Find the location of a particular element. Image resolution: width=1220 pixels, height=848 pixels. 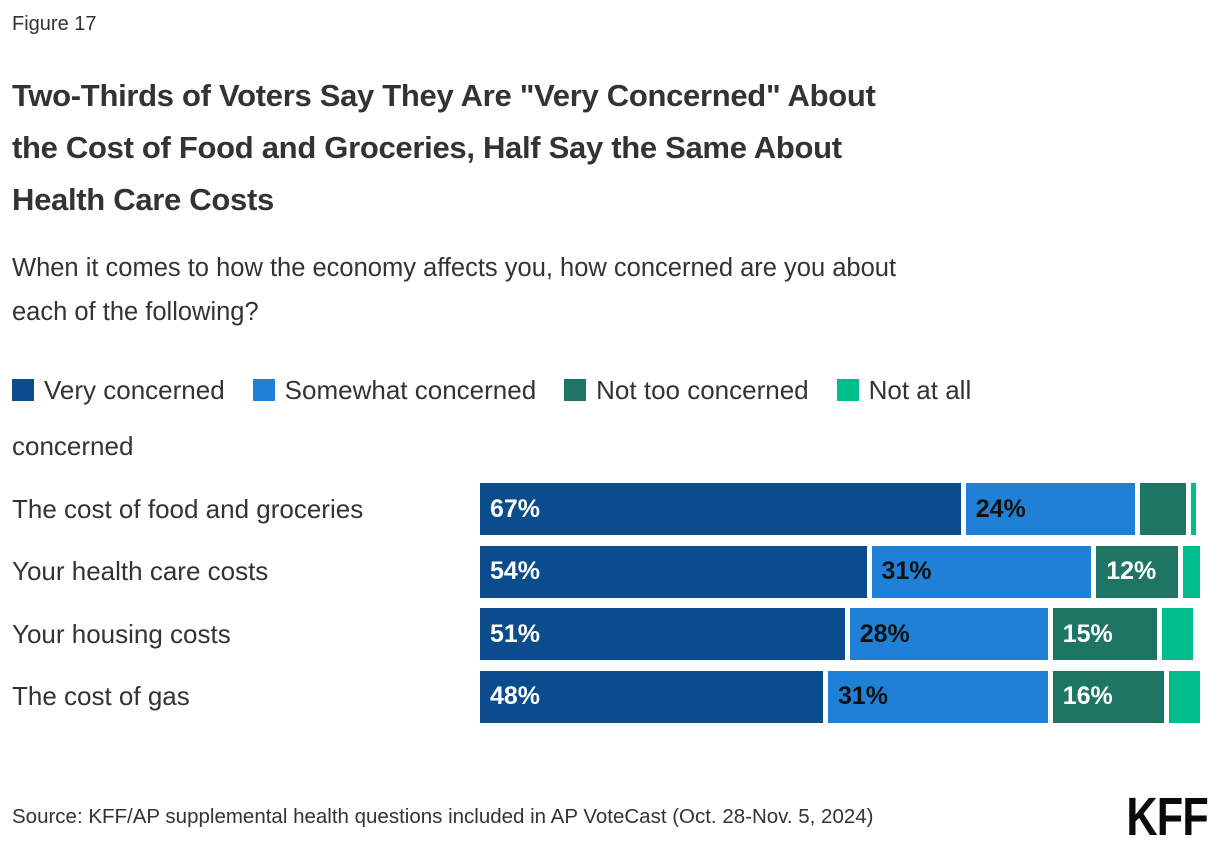

subtitle-line: each of the following? is located at coordinates (135, 312).